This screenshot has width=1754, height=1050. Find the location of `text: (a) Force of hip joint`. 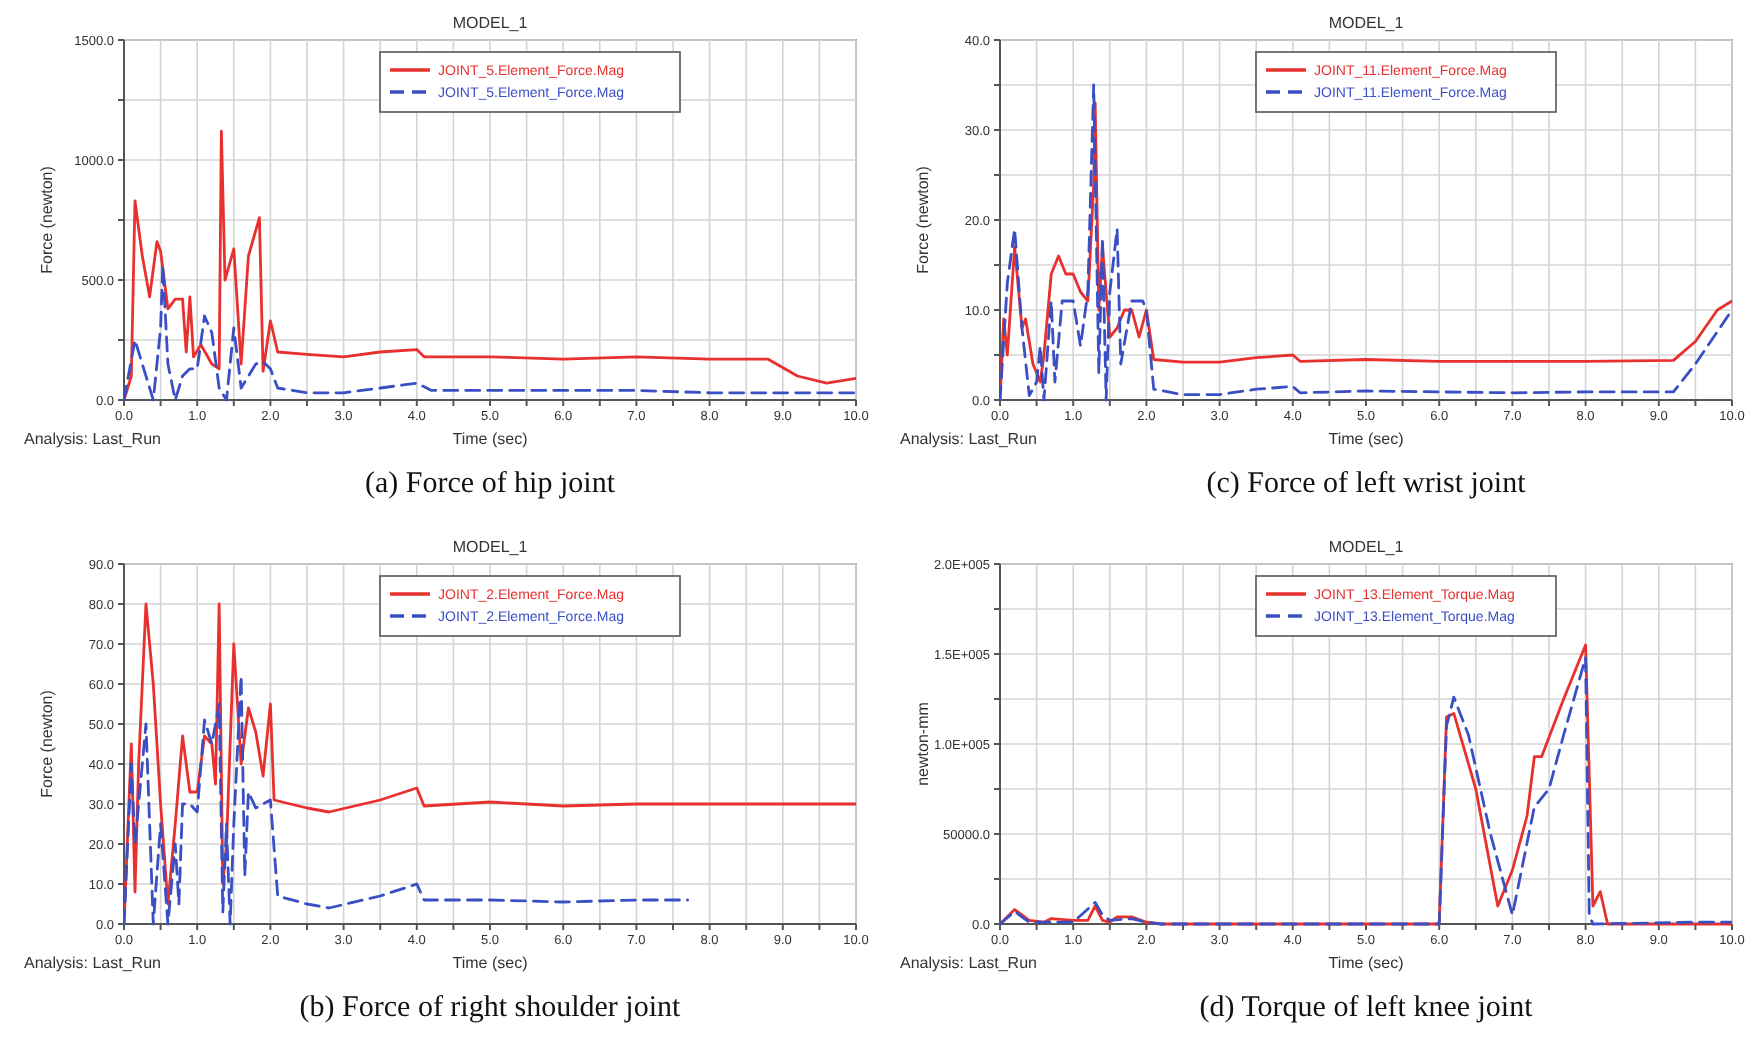

text: (a) Force of hip joint is located at coordinates (491, 484).